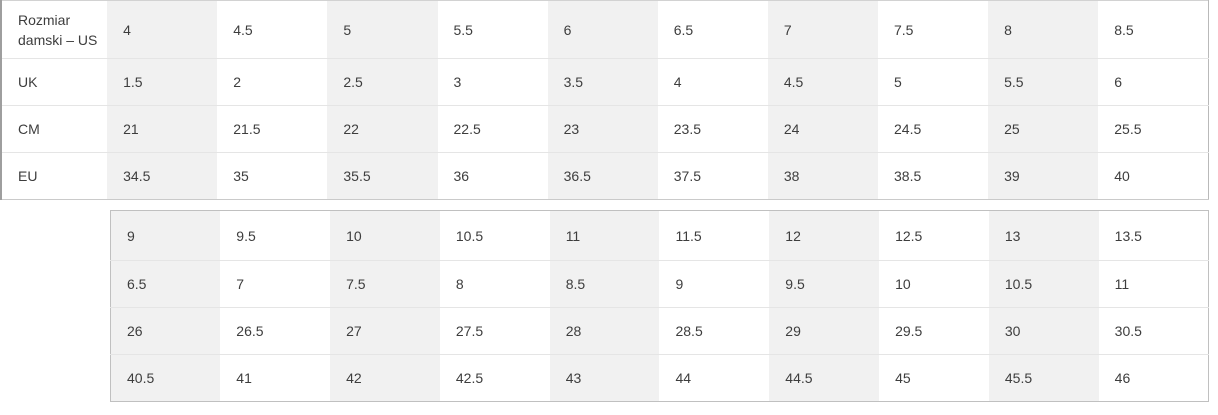 This screenshot has height=415, width=1218. What do you see at coordinates (1043, 235) in the screenshot?
I see `size-value-cell: 13` at bounding box center [1043, 235].